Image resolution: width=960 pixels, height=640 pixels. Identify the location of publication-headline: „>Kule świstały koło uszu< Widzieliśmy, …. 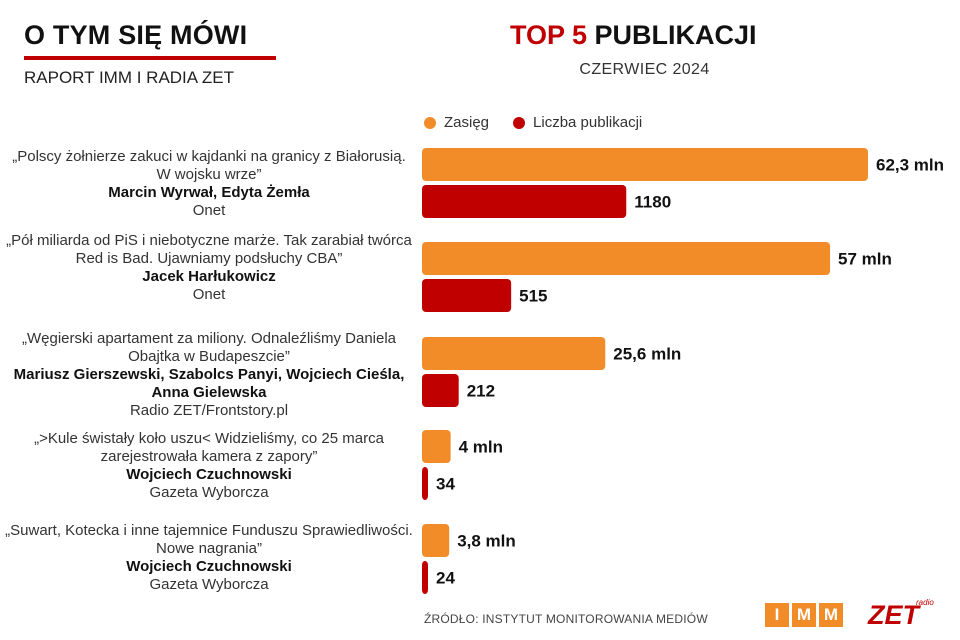
(209, 447).